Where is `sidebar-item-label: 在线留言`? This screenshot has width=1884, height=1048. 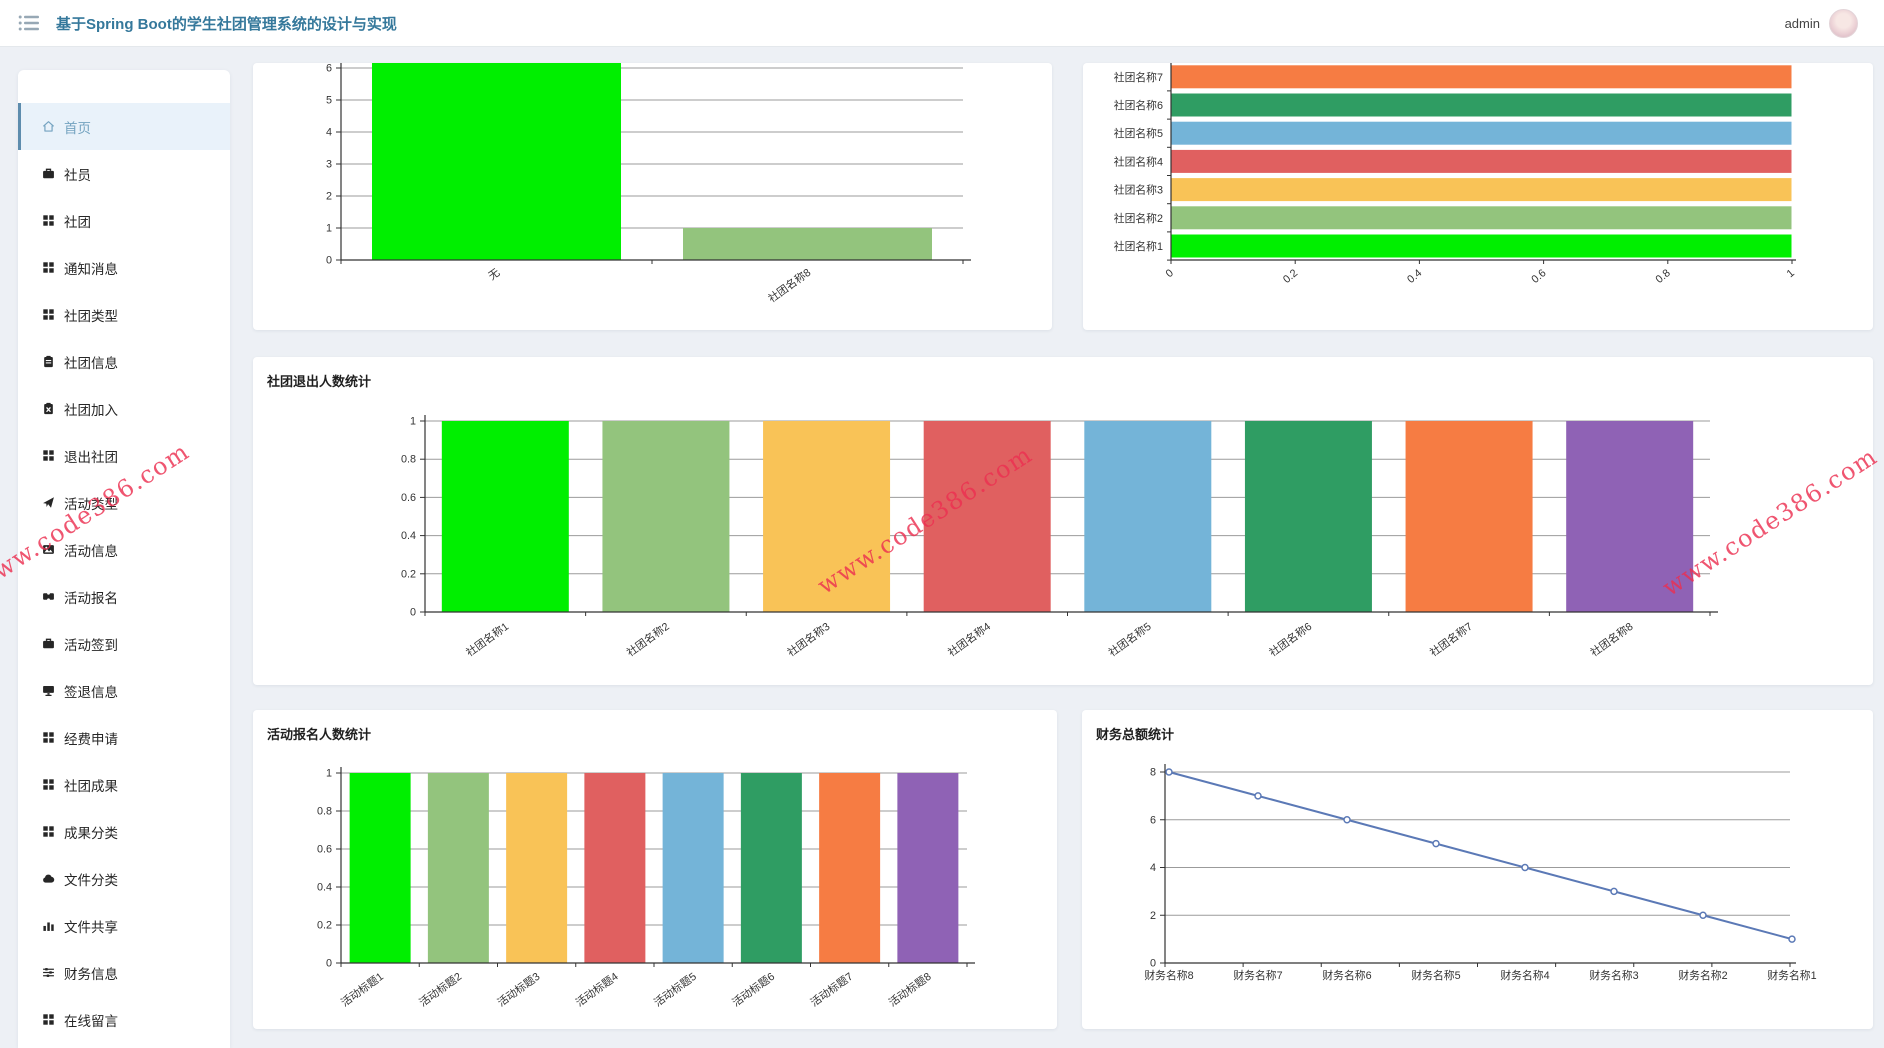 sidebar-item-label: 在线留言 is located at coordinates (91, 1021).